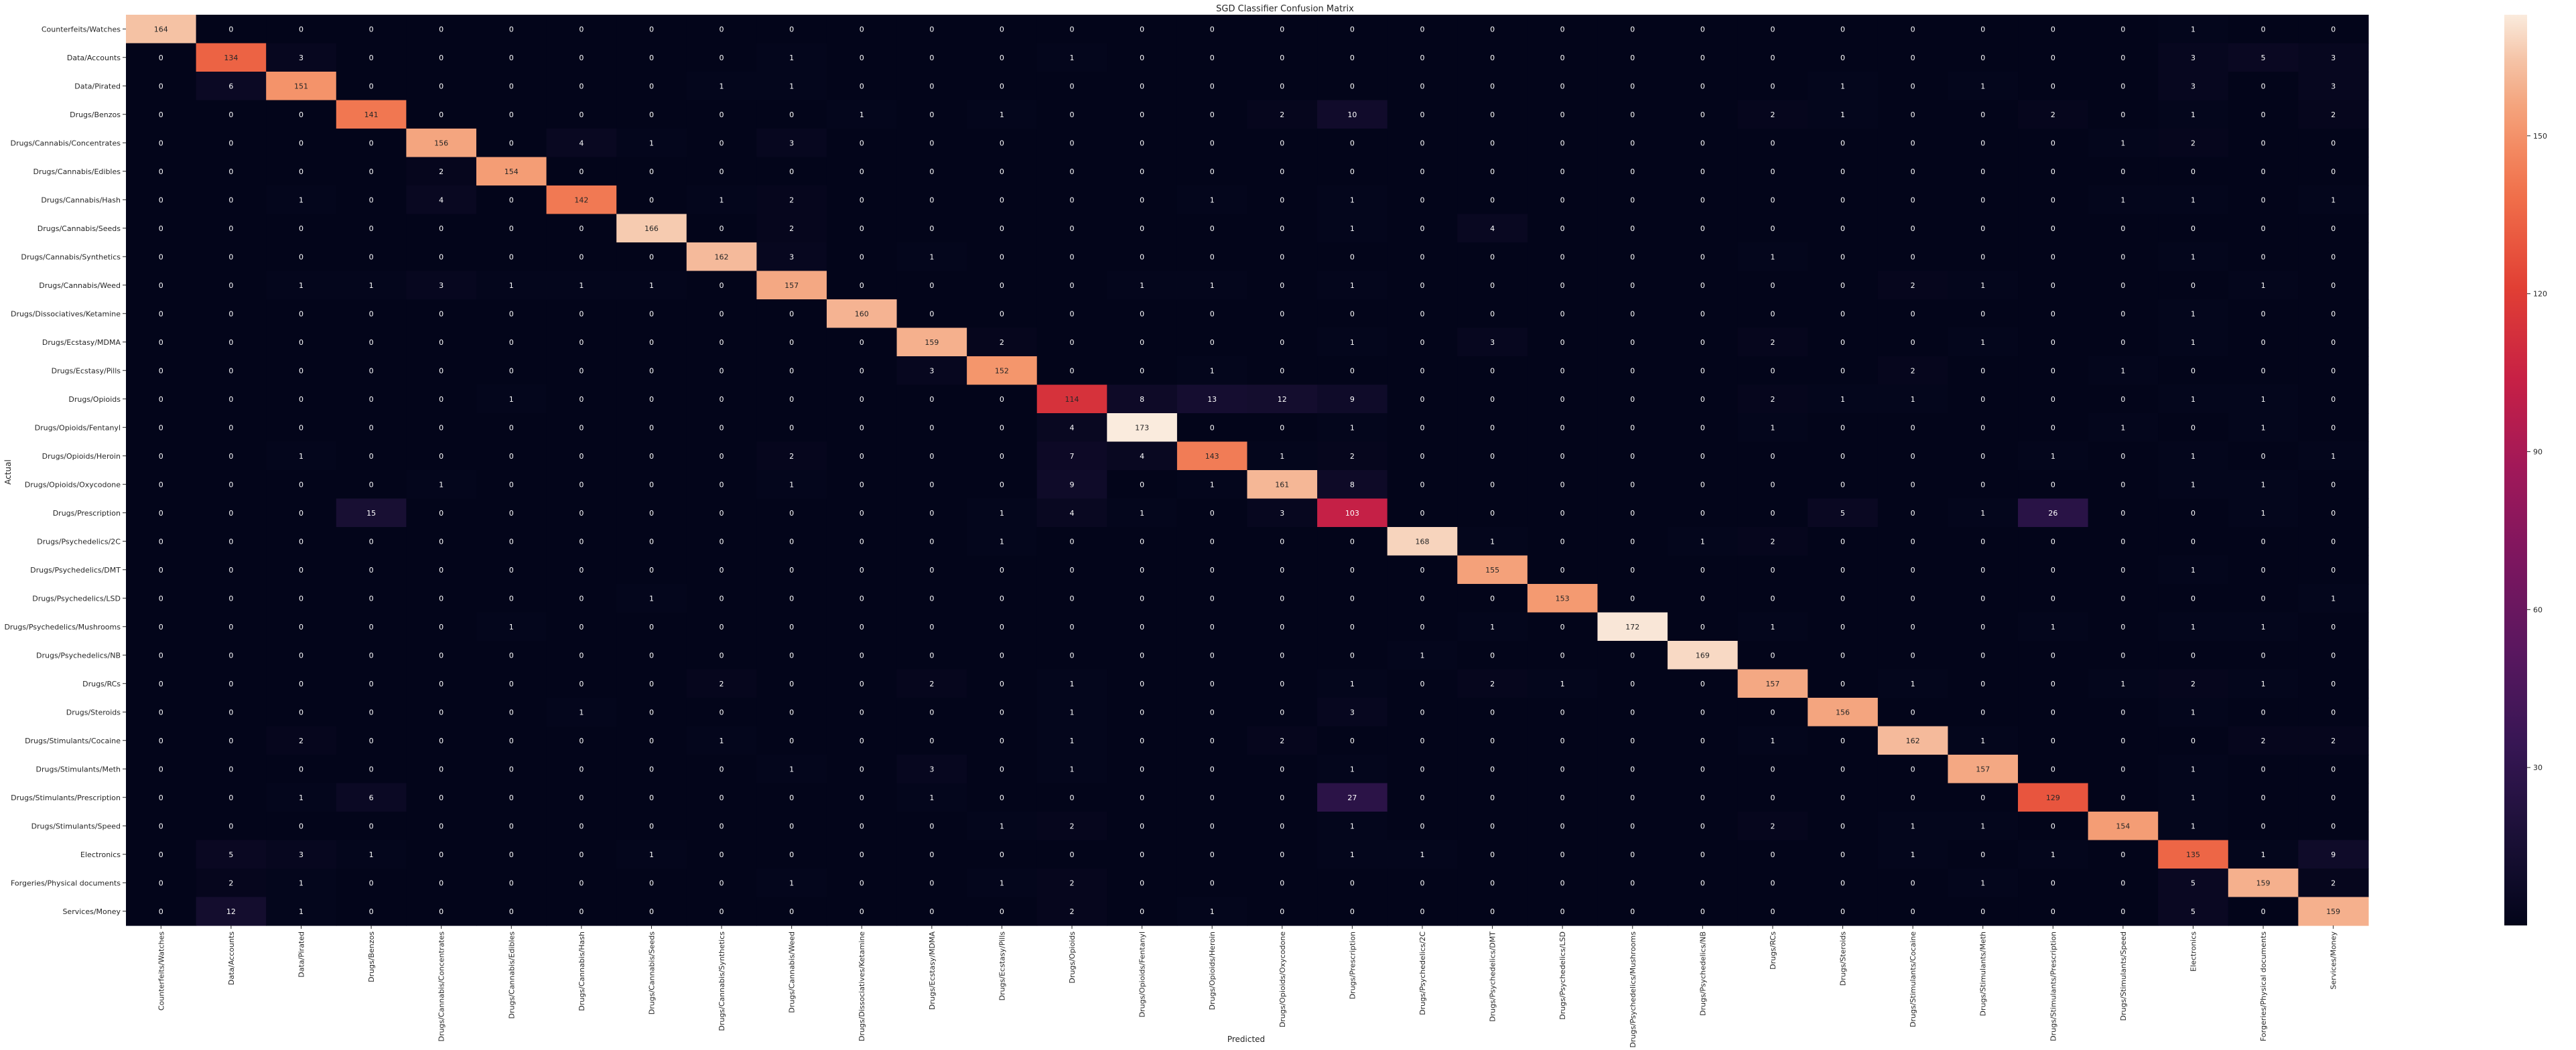 This screenshot has height=1050, width=2576. What do you see at coordinates (161, 171) in the screenshot?
I see `cell-value-5-0: 0` at bounding box center [161, 171].